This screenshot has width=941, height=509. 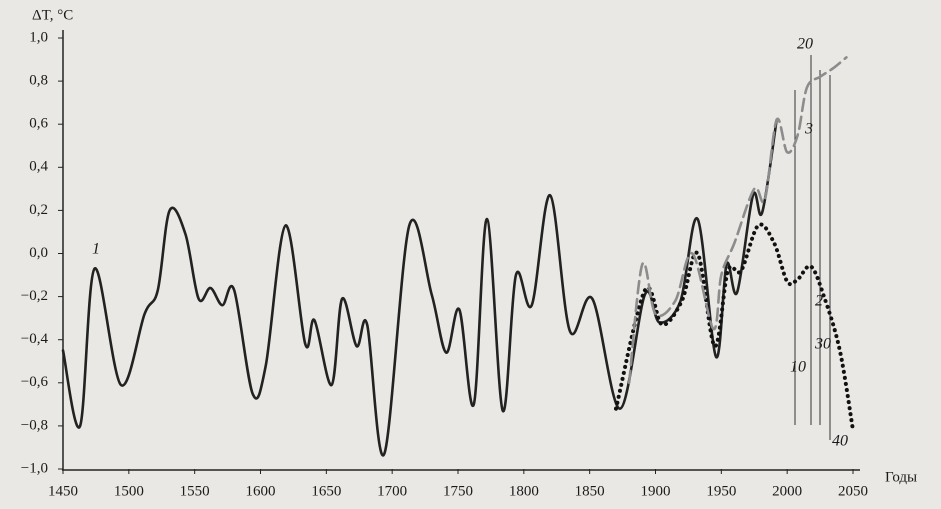 I want to click on x-axis-label: Годы, so click(x=901, y=477).